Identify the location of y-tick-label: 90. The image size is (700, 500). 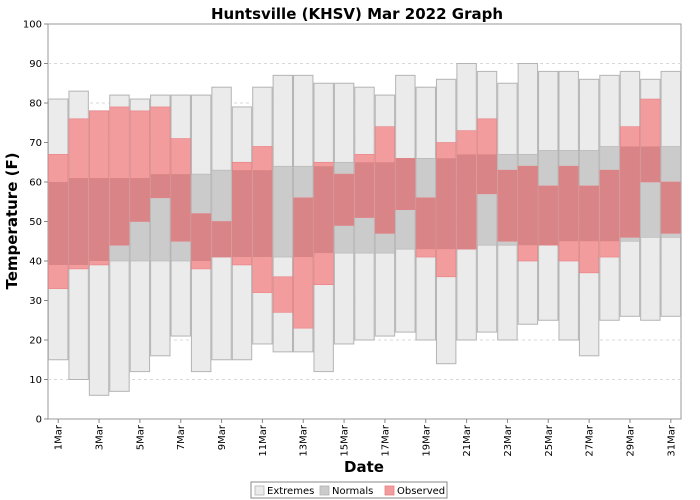
(35, 64).